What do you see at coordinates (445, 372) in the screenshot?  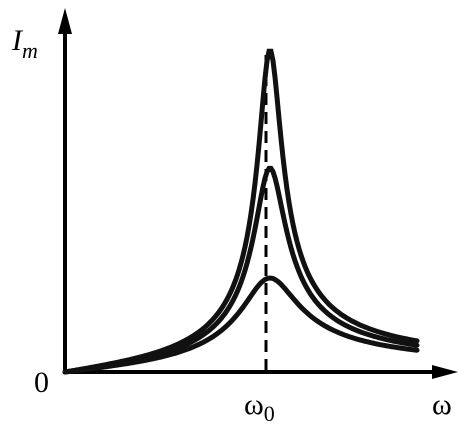 I see `x-axis-arrow` at bounding box center [445, 372].